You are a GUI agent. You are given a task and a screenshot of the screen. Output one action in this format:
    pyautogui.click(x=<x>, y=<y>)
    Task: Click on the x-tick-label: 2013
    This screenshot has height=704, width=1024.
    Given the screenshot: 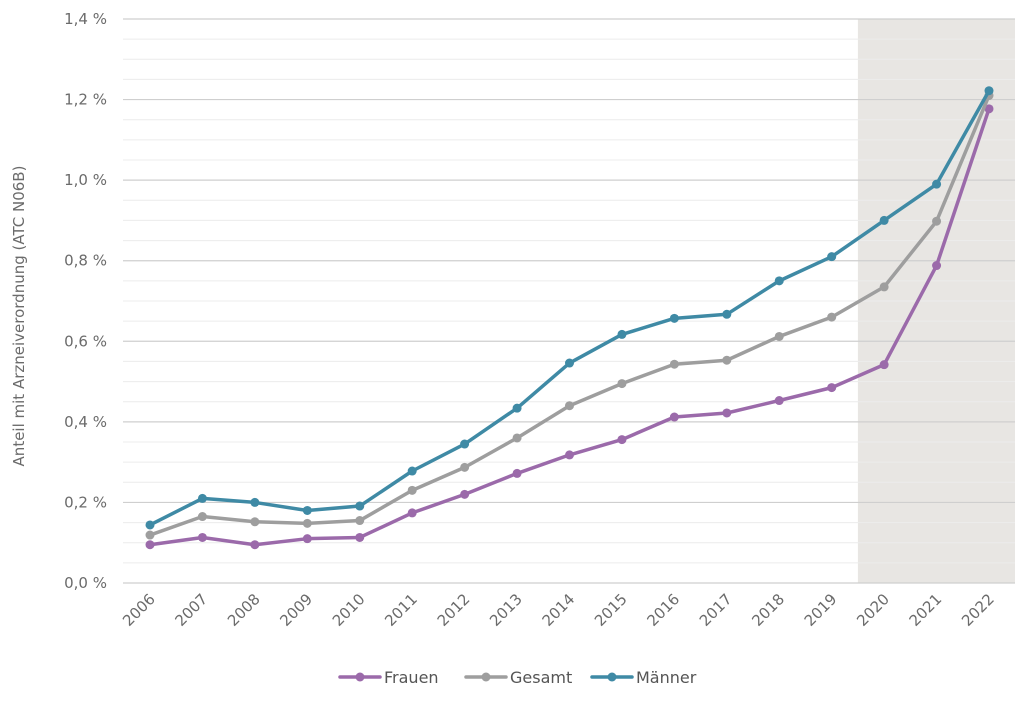 What is the action you would take?
    pyautogui.click(x=506, y=610)
    